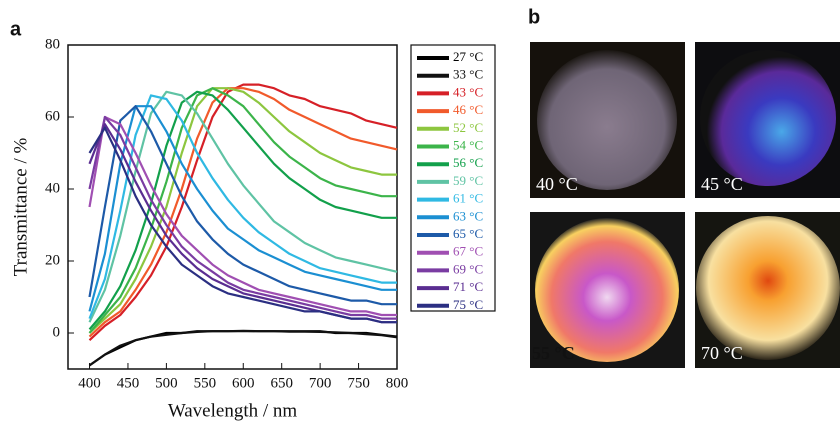 The height and width of the screenshot is (429, 840). Describe the element at coordinates (468, 268) in the screenshot. I see `legend-label: 69 °C` at that location.